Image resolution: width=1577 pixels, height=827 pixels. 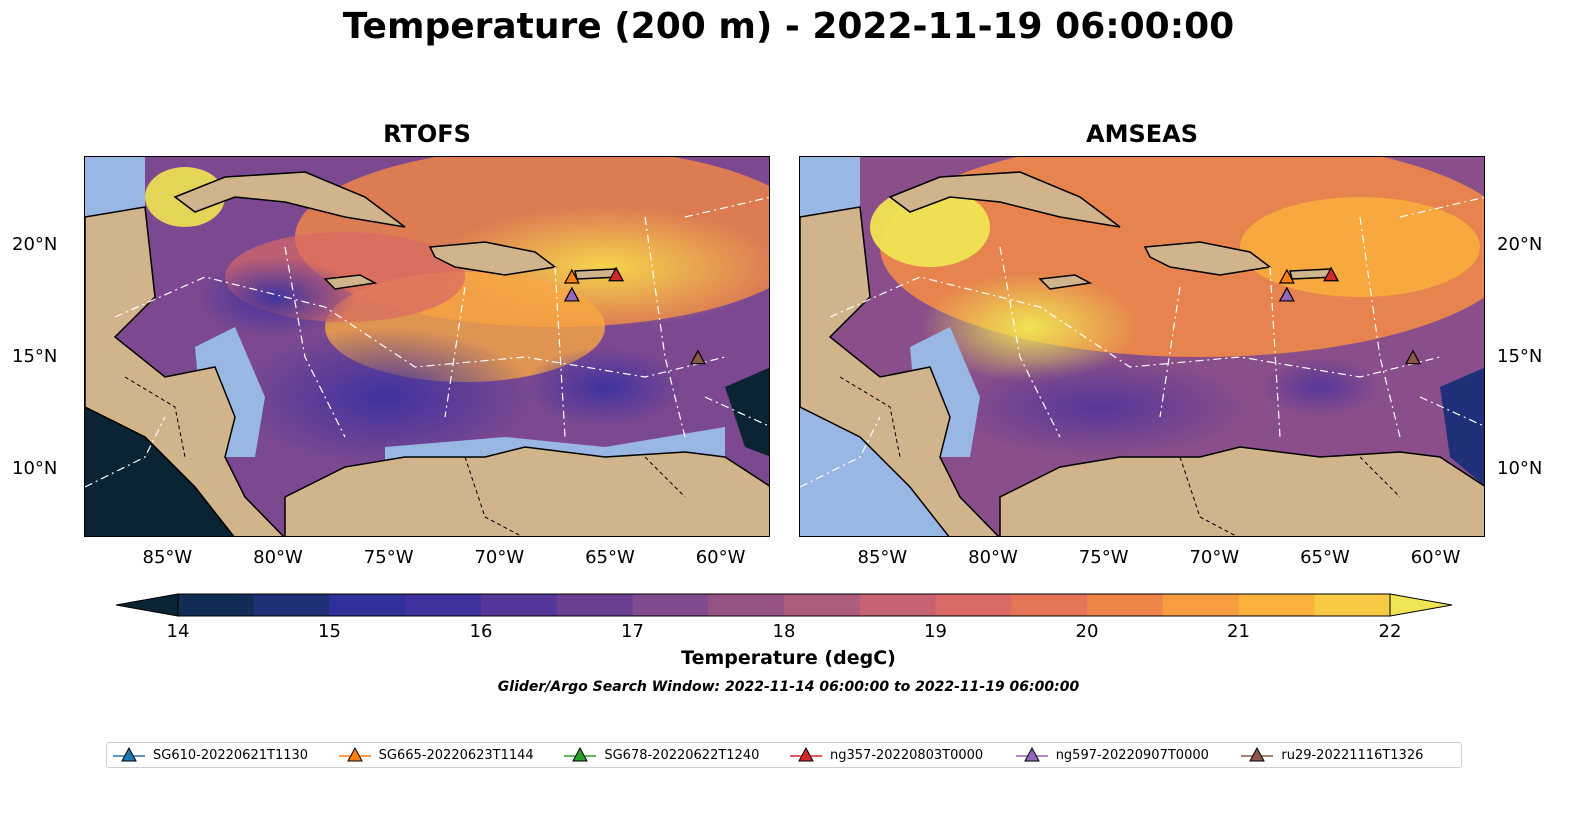 I want to click on colorbar-tick-label: 14, so click(x=178, y=631).